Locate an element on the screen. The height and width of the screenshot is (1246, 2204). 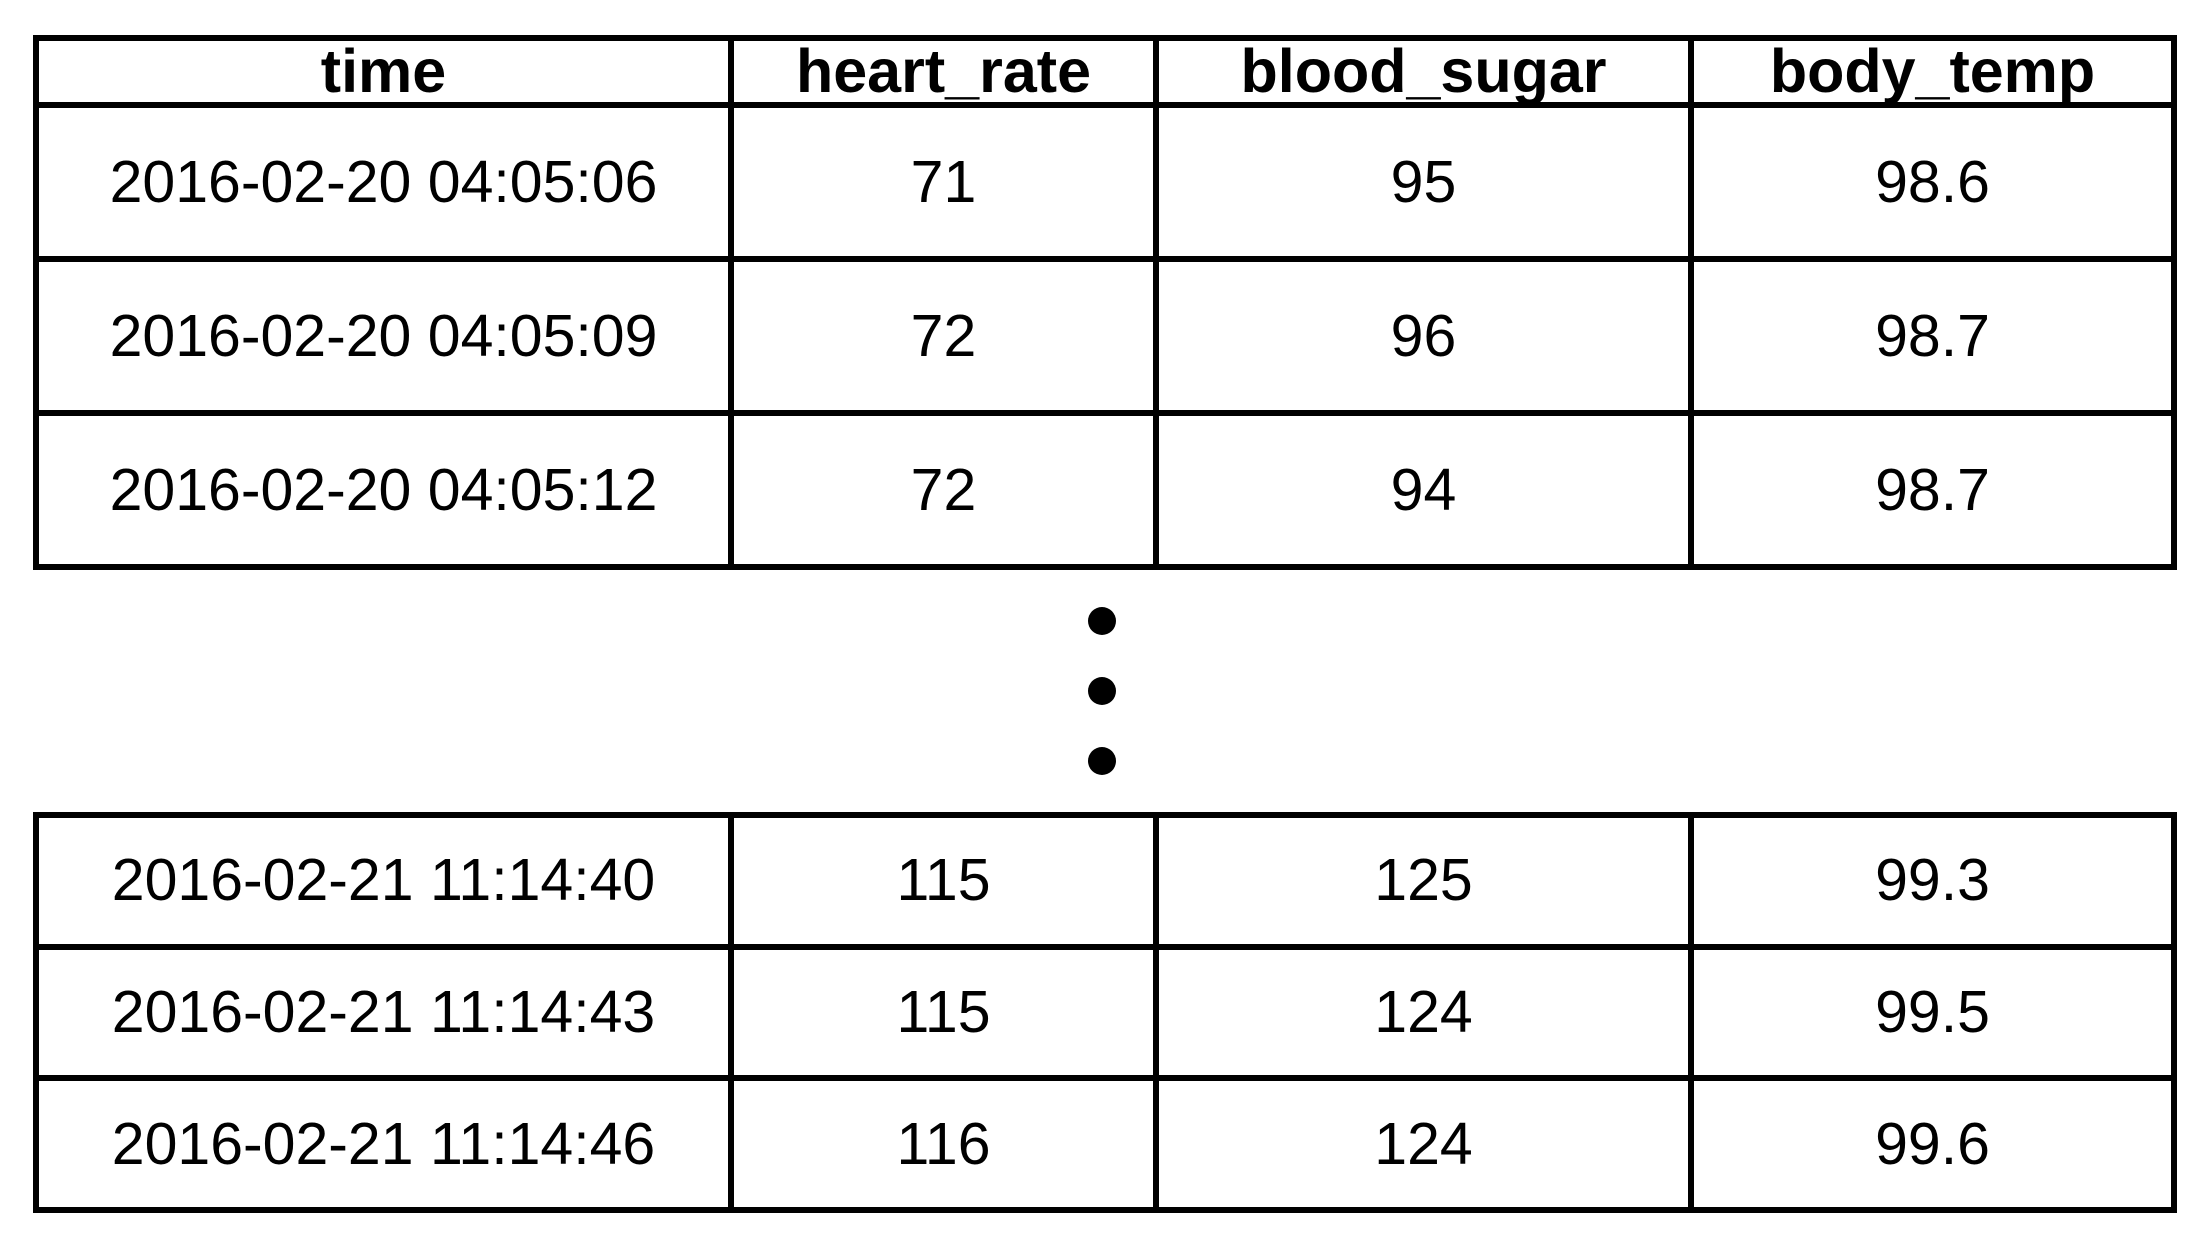
cell-body_temp: 99.3 is located at coordinates (1932, 881).